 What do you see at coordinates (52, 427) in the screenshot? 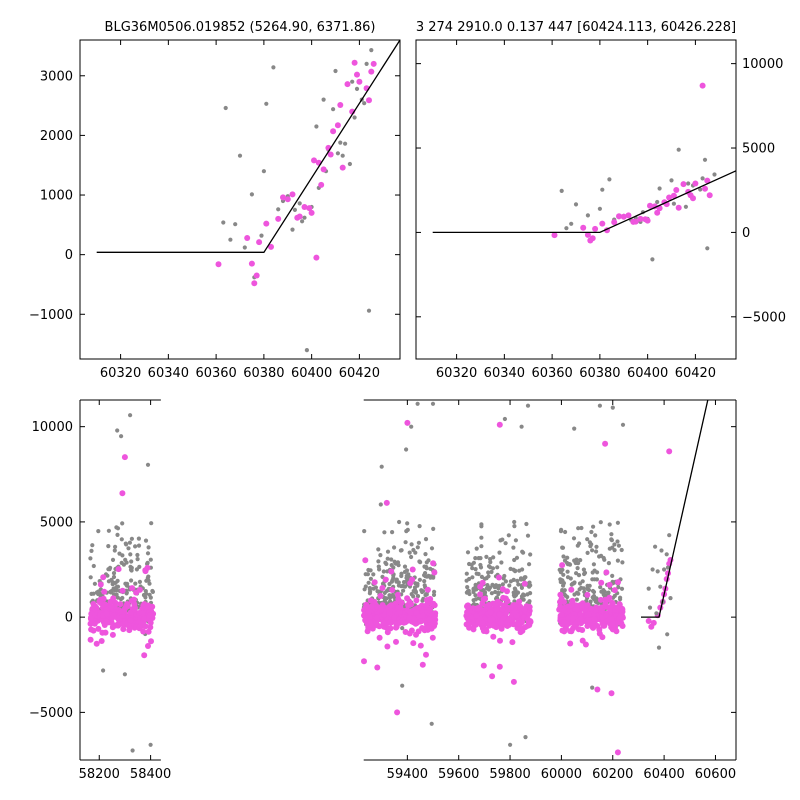
I see `y-tick-label: 10000` at bounding box center [52, 427].